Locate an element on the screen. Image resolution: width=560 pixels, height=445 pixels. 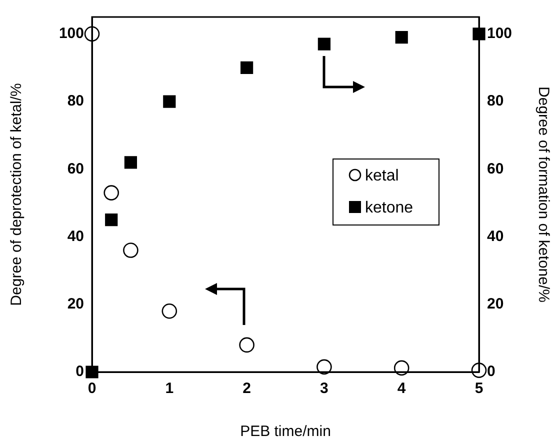
x-tick-label: 1 is located at coordinates (169, 389).